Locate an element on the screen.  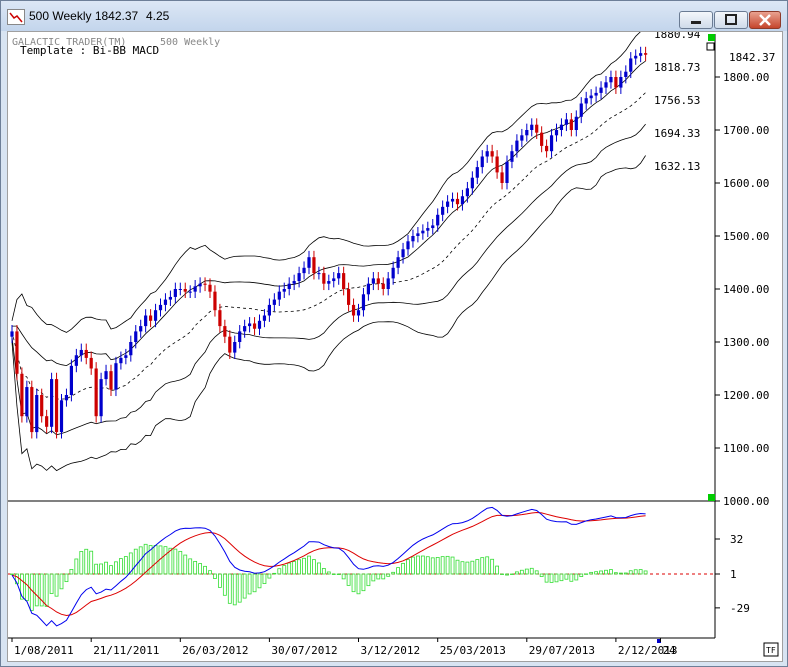
minimize-button is located at coordinates (696, 20).